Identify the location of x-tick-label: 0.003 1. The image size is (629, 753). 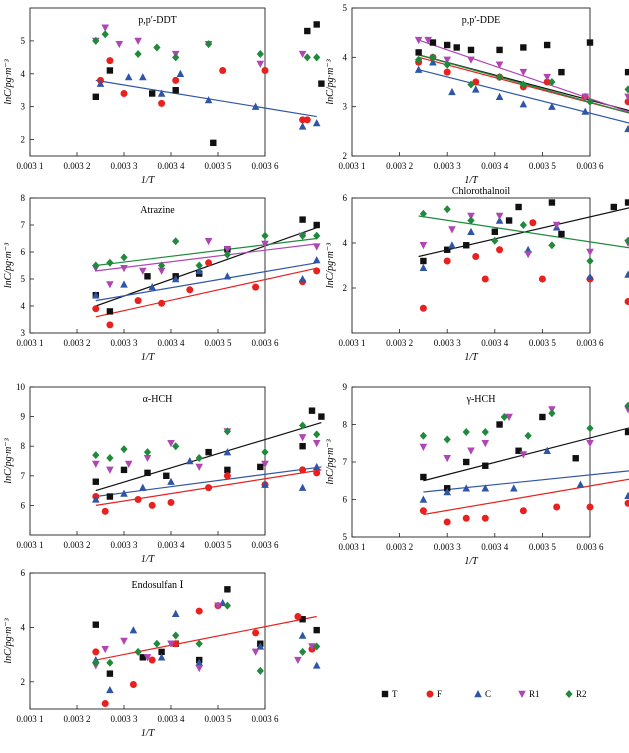
(352, 166).